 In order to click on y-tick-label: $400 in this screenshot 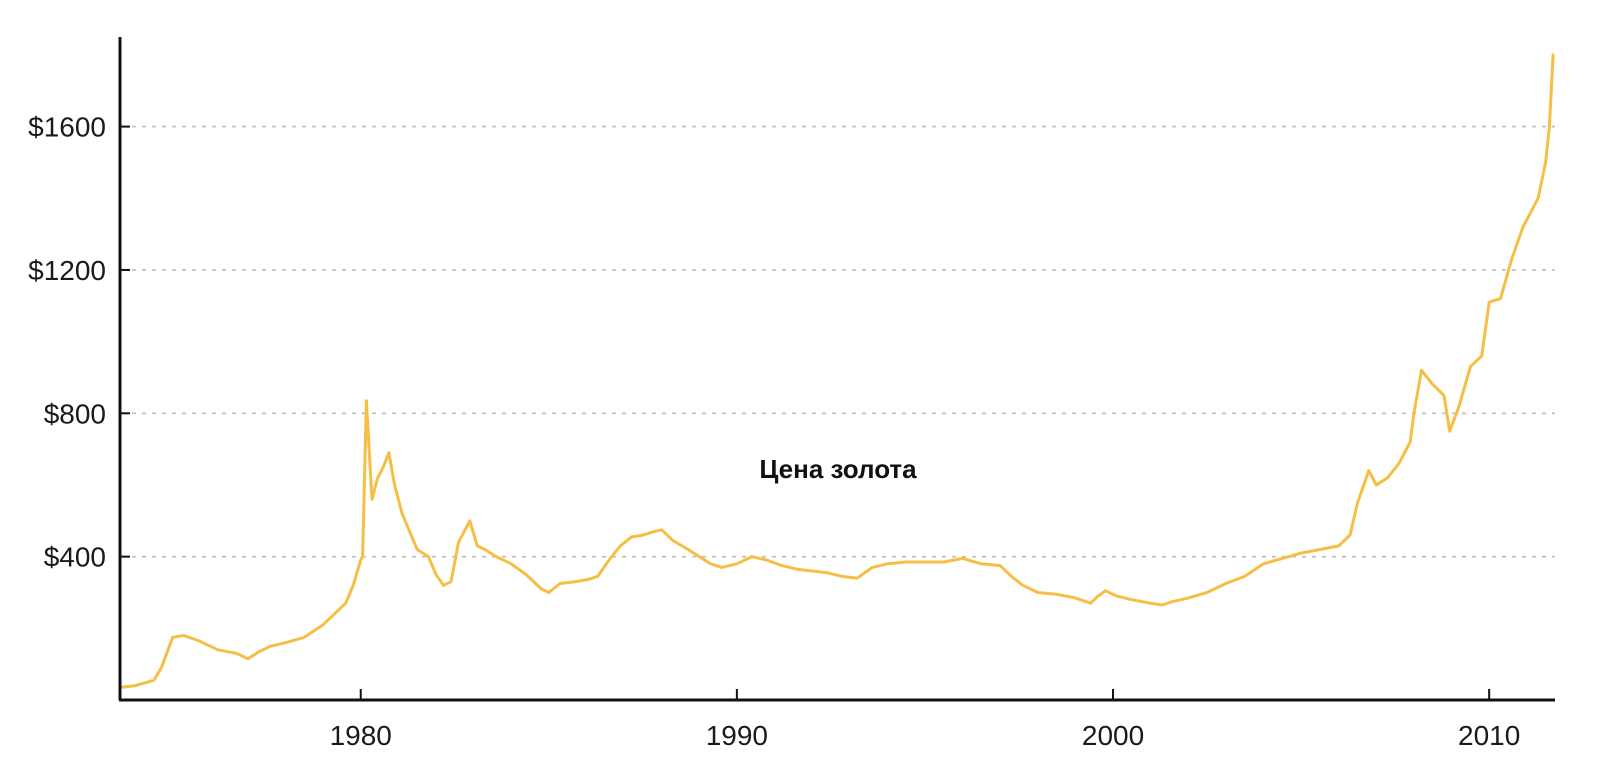, I will do `click(75, 557)`.